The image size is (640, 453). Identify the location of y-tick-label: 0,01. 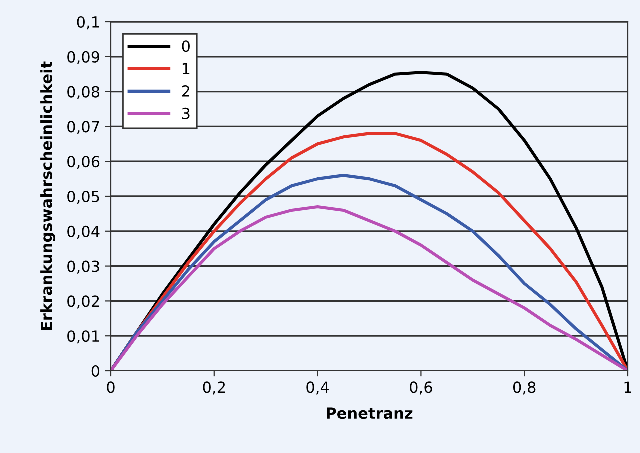
(84, 337).